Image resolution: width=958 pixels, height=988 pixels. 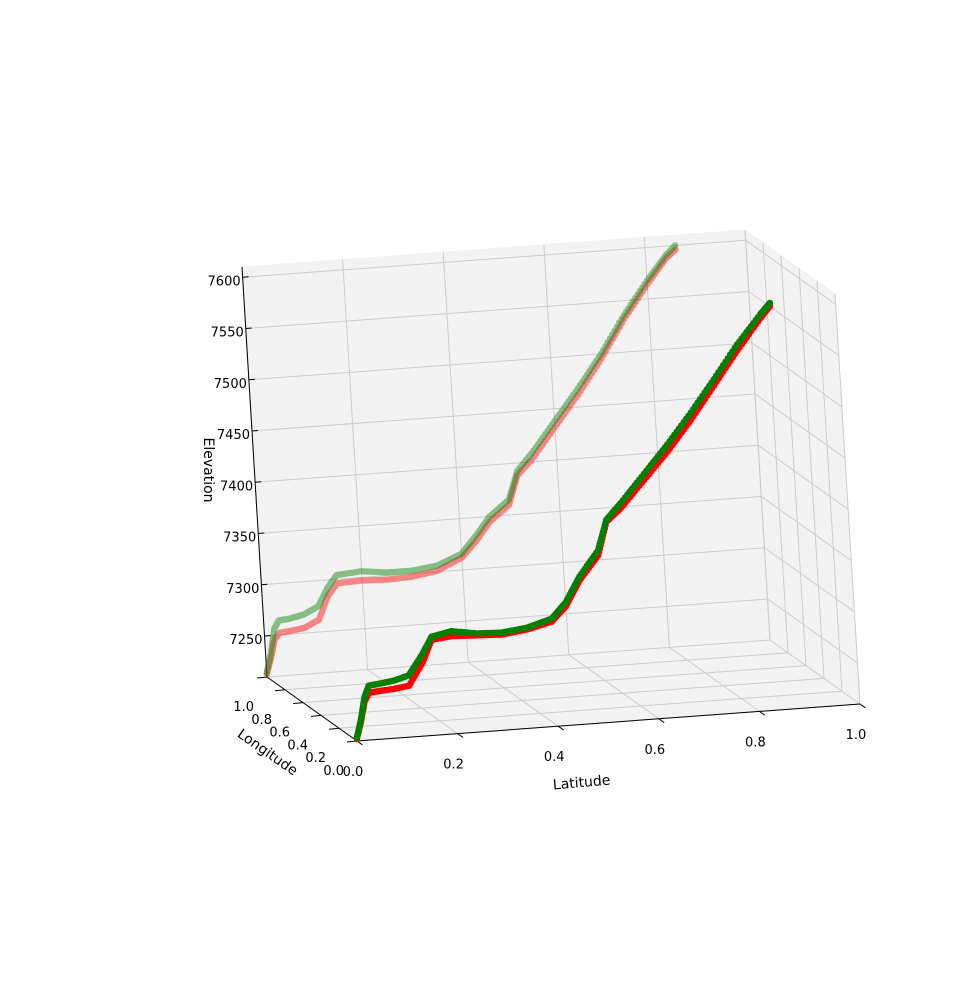 What do you see at coordinates (856, 735) in the screenshot?
I see `x-tick-label: 1.0` at bounding box center [856, 735].